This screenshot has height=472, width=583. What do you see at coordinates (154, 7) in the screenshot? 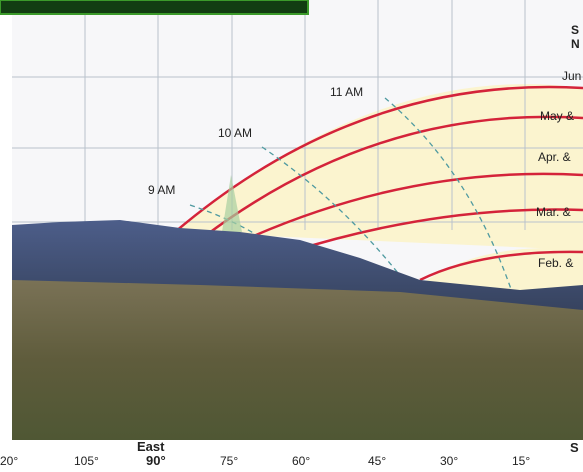
I see `header-bar` at bounding box center [154, 7].